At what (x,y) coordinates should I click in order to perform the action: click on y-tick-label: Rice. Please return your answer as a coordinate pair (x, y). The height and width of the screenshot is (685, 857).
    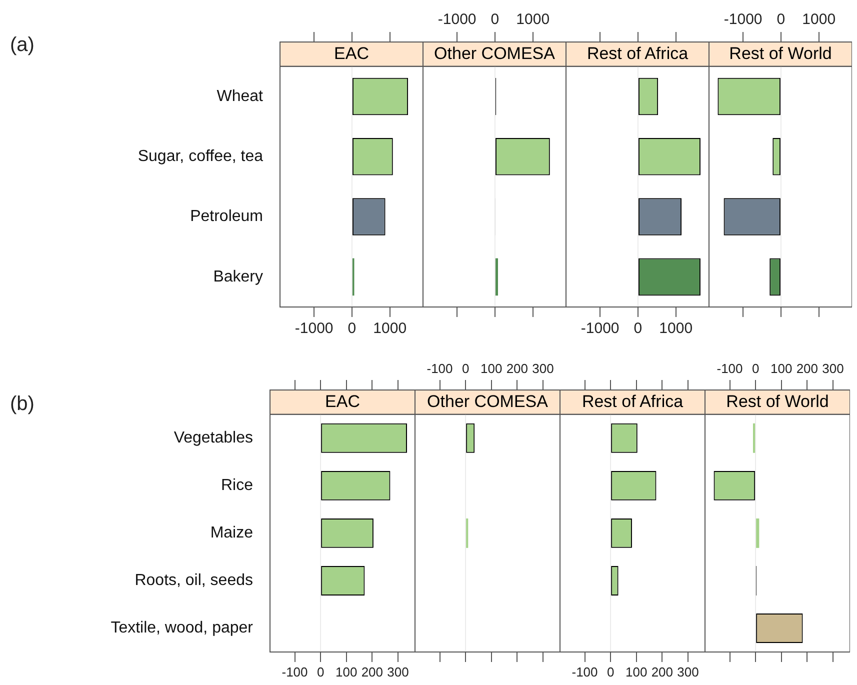
    Looking at the image, I should click on (237, 485).